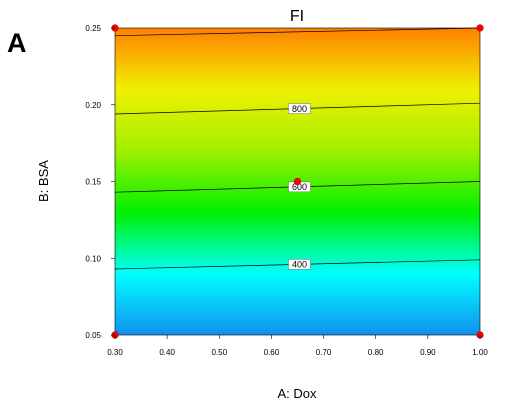  Describe the element at coordinates (219, 352) in the screenshot. I see `x-tick-label: 0.50` at that location.